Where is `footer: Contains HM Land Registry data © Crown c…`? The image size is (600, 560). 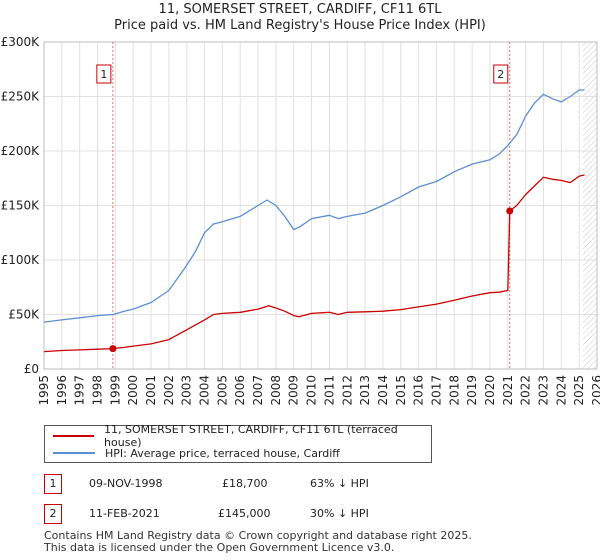 footer: Contains HM Land Registry data © Crown c… is located at coordinates (258, 542).